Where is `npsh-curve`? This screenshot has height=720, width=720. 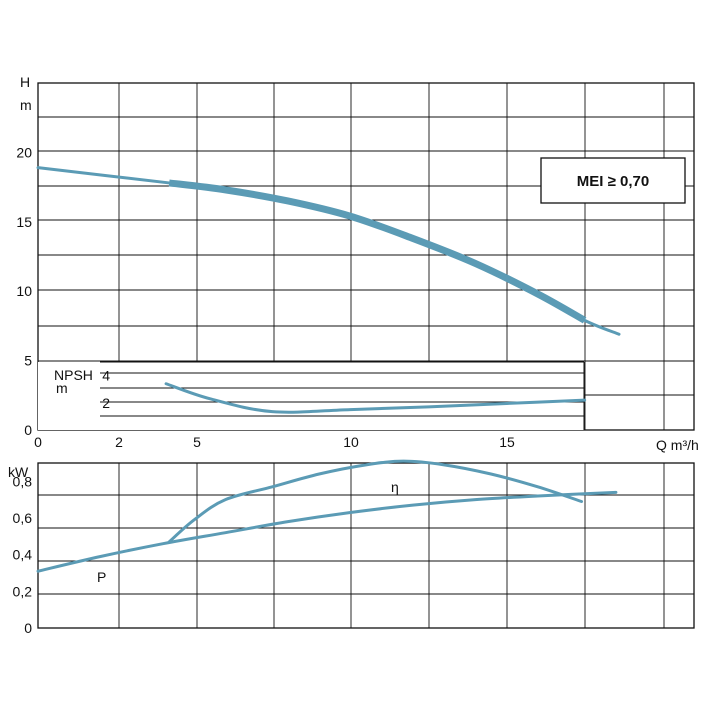
npsh-curve is located at coordinates (375, 398).